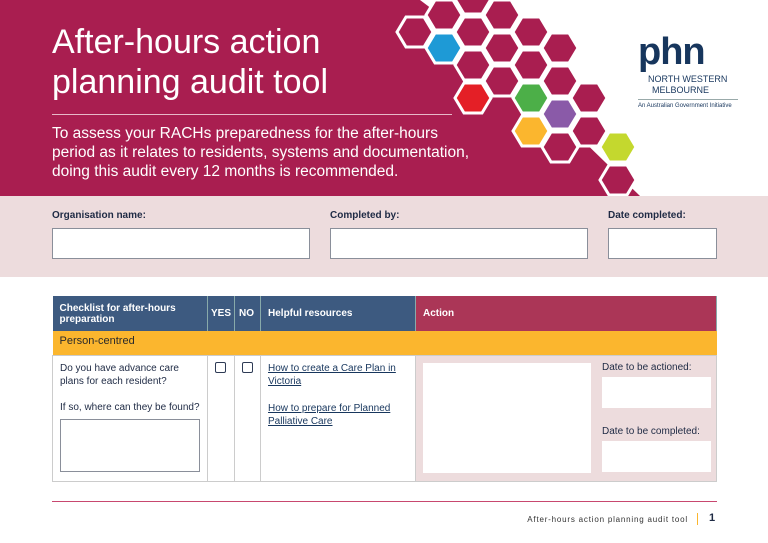  Describe the element at coordinates (130, 313) in the screenshot. I see `col-checklist: Checklist for after-hours preparation` at that location.